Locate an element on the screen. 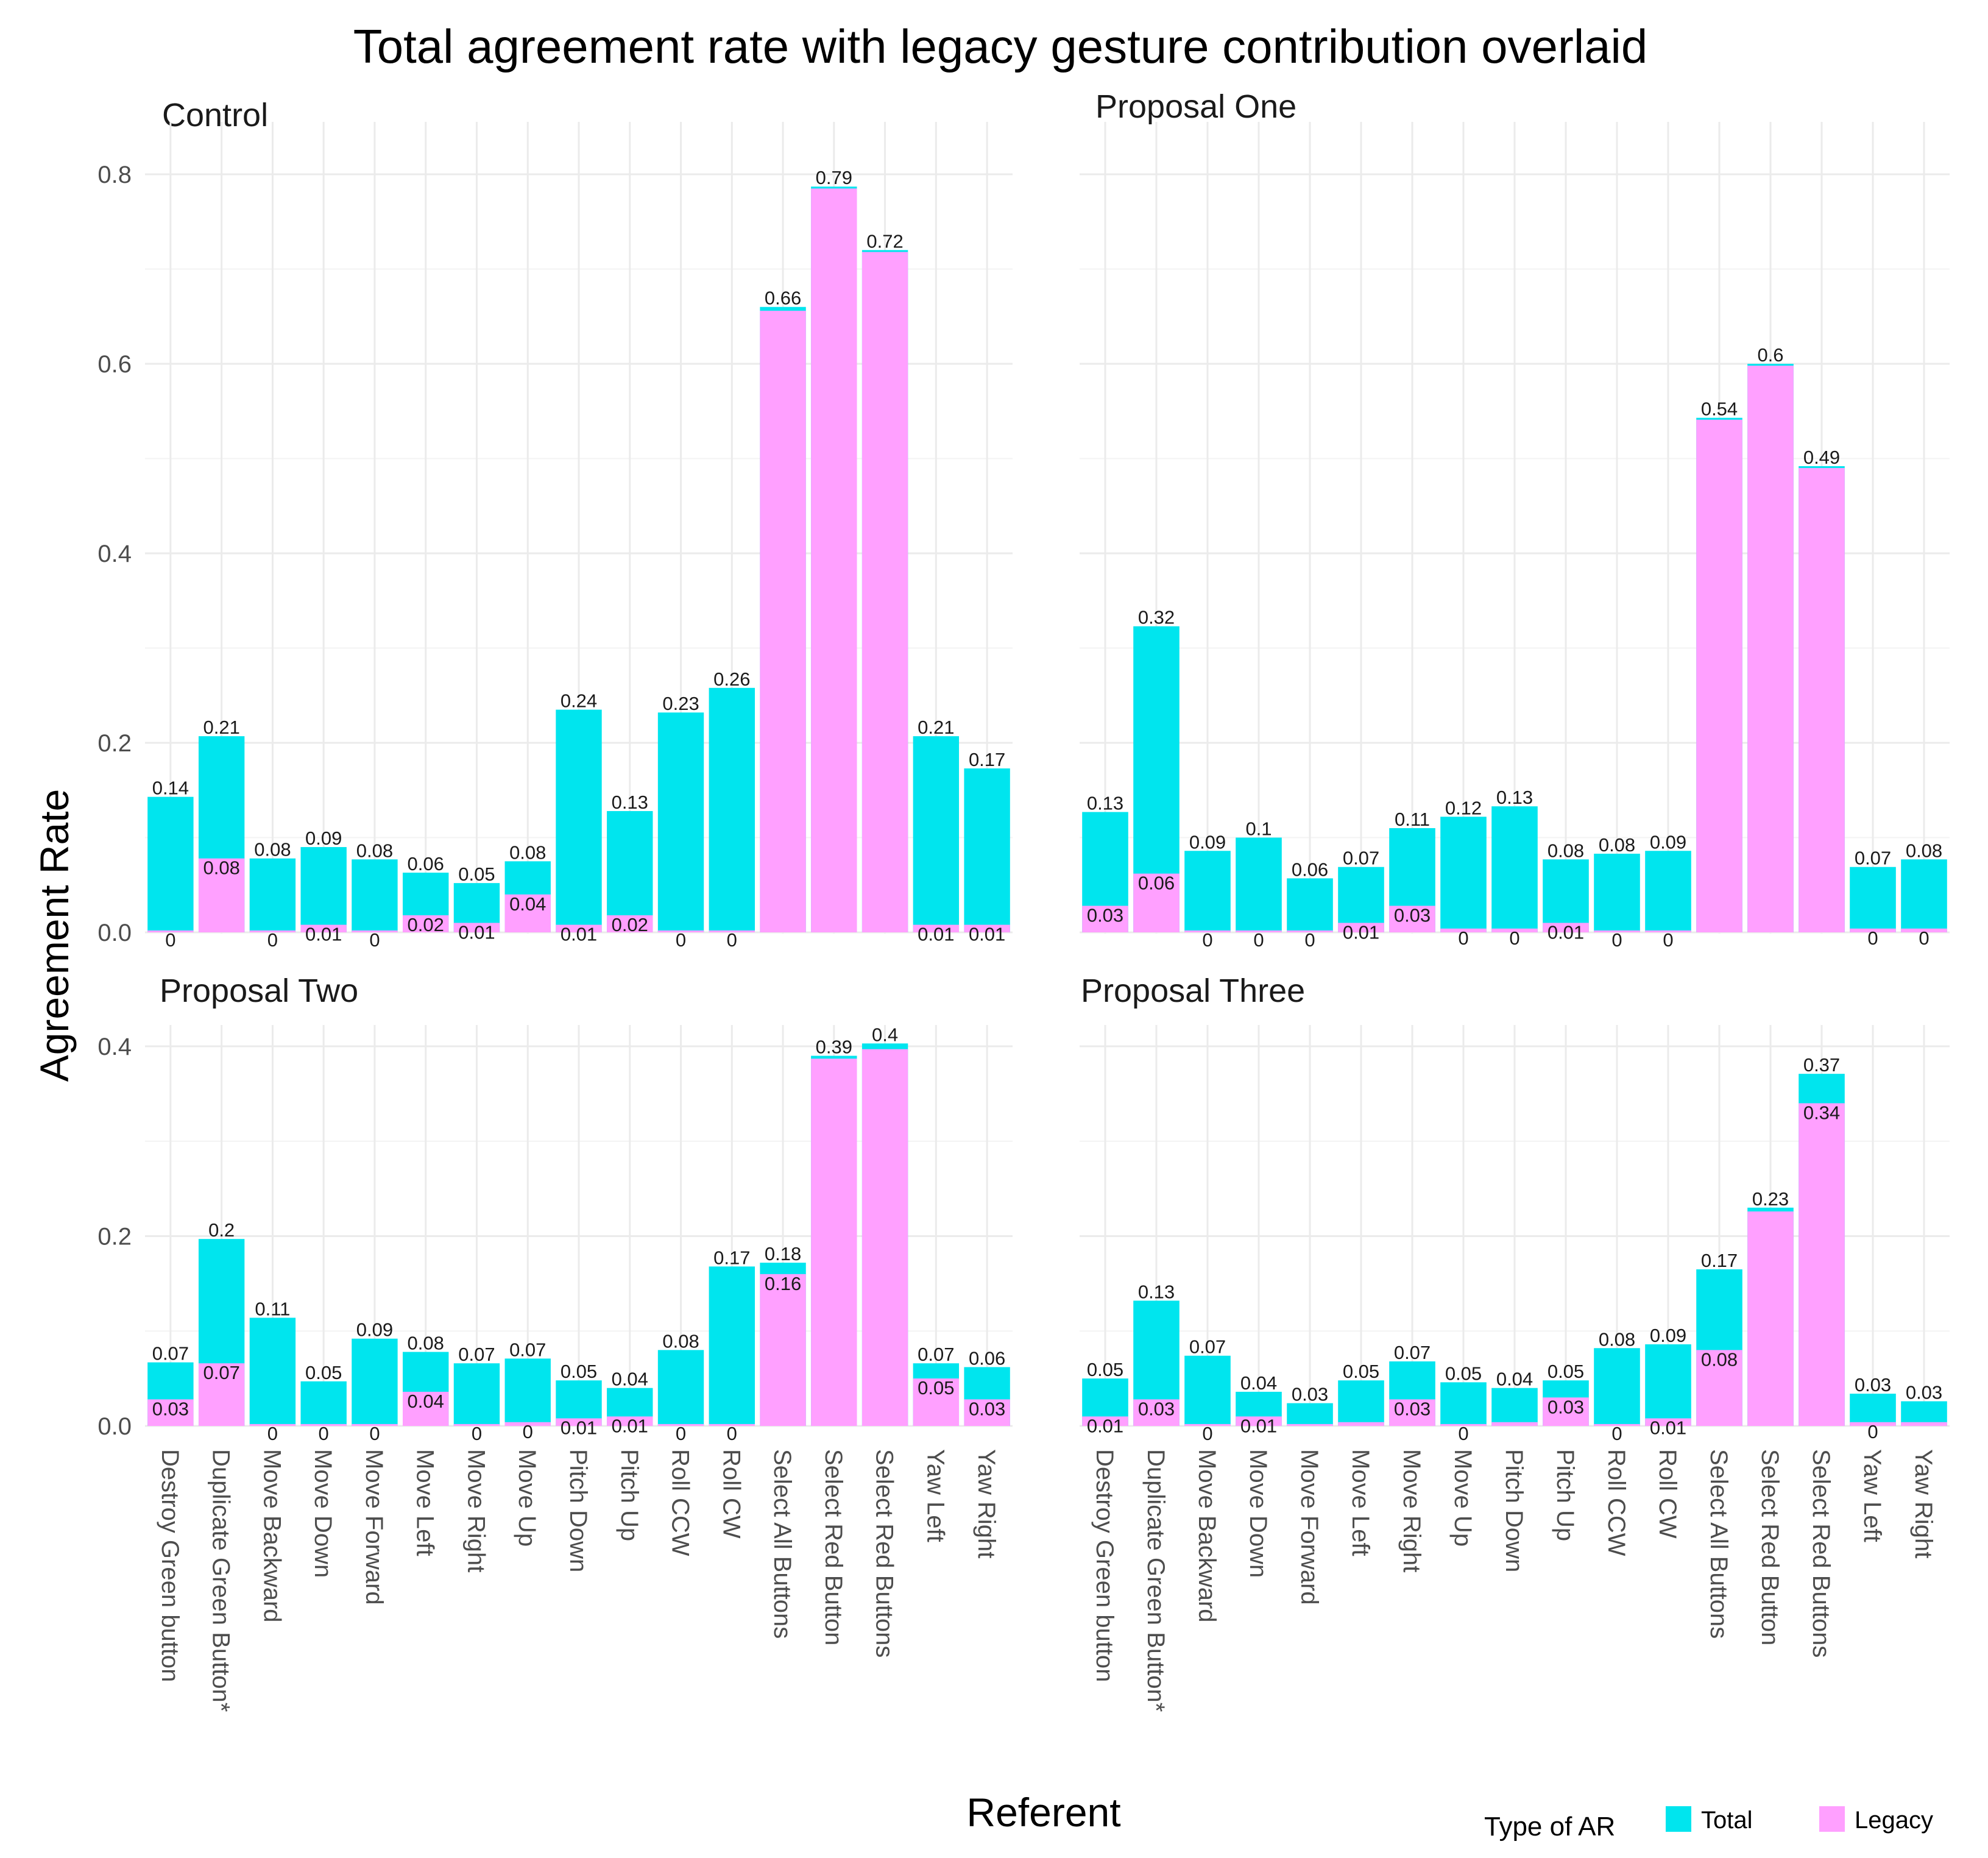 Image resolution: width=1988 pixels, height=1858 pixels. x-tick-label: Move Forward is located at coordinates (1309, 1527).